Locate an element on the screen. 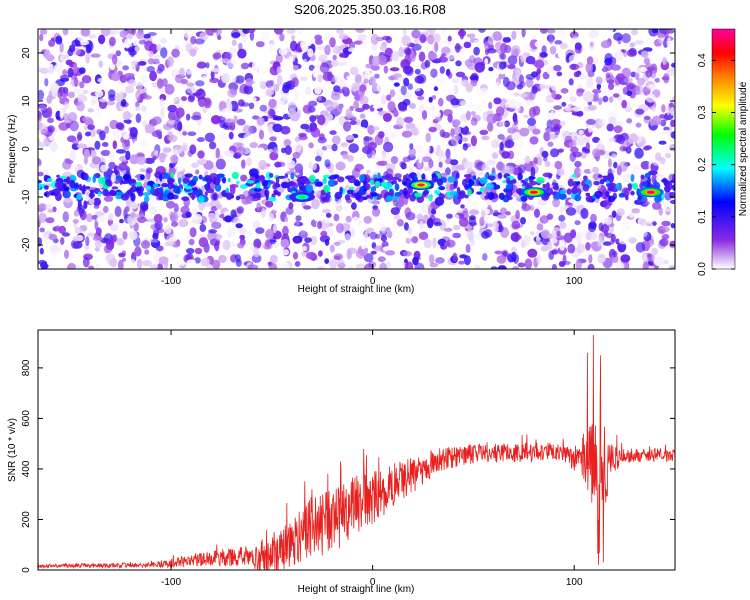 The image size is (750, 600). top-x-axis-label: Height of straight line (km) is located at coordinates (356, 289).